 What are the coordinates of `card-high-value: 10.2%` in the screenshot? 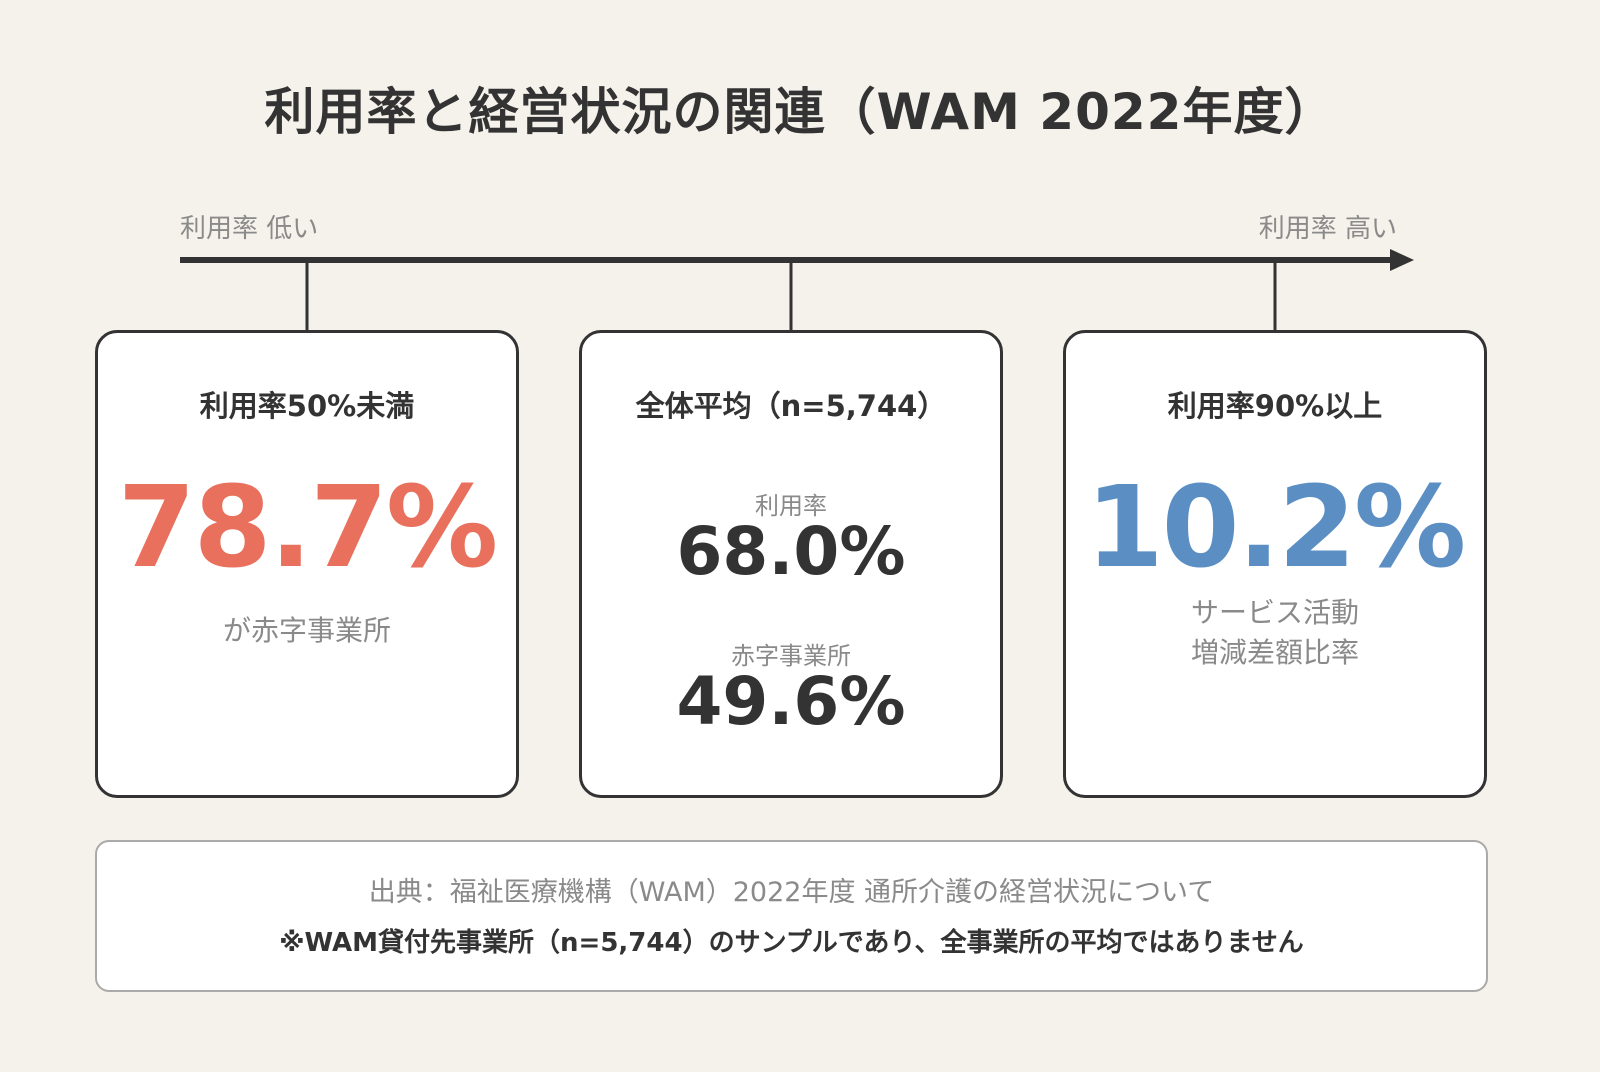 It's located at (1276, 528).